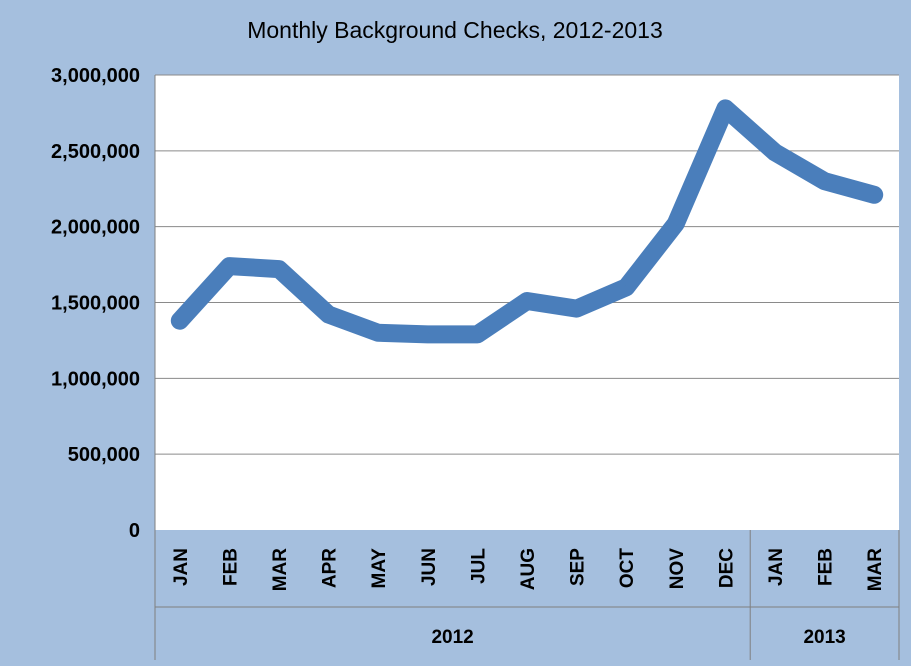 The image size is (911, 666). What do you see at coordinates (104, 455) in the screenshot?
I see `y-tick-label: 500,000` at bounding box center [104, 455].